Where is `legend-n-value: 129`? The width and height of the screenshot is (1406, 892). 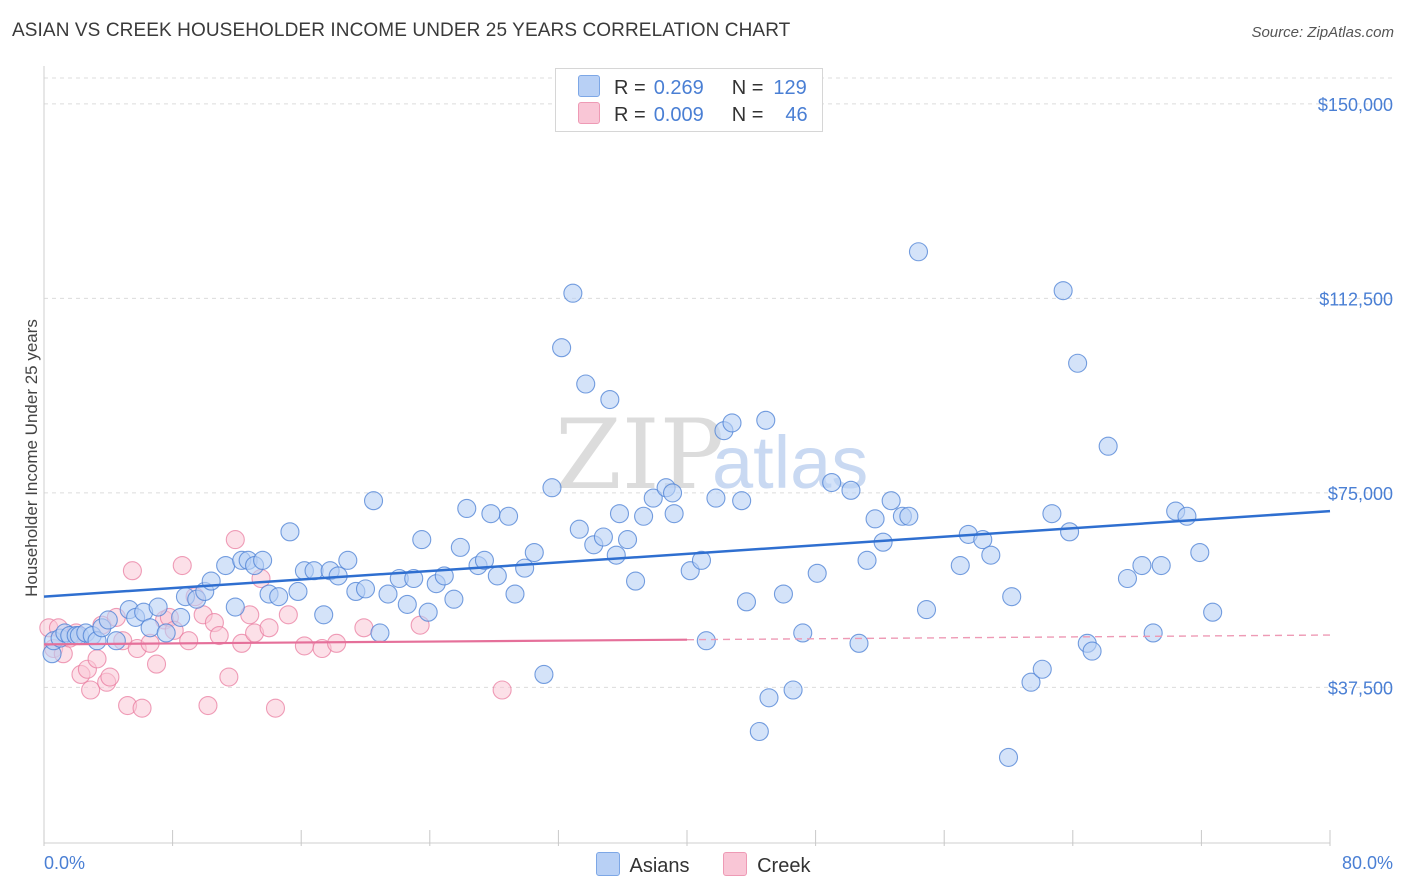 legend-n-value: 129 is located at coordinates (790, 88).